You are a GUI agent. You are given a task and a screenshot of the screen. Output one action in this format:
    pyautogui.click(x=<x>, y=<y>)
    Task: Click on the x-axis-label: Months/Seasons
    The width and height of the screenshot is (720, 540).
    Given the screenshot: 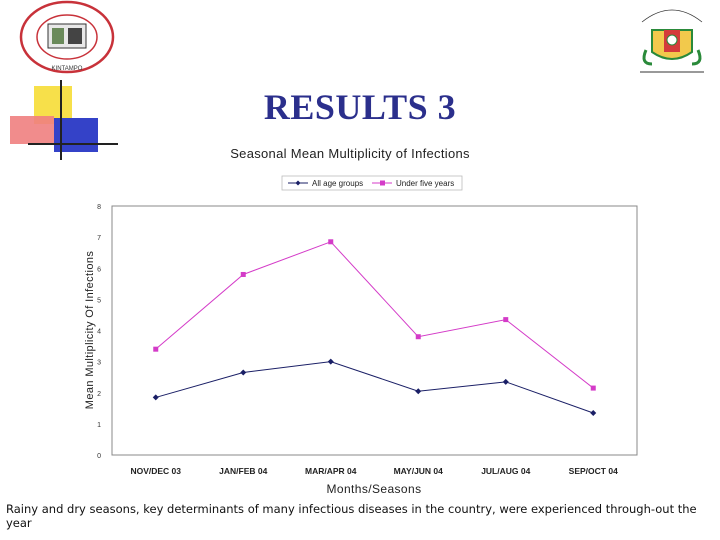 What is the action you would take?
    pyautogui.click(x=374, y=489)
    